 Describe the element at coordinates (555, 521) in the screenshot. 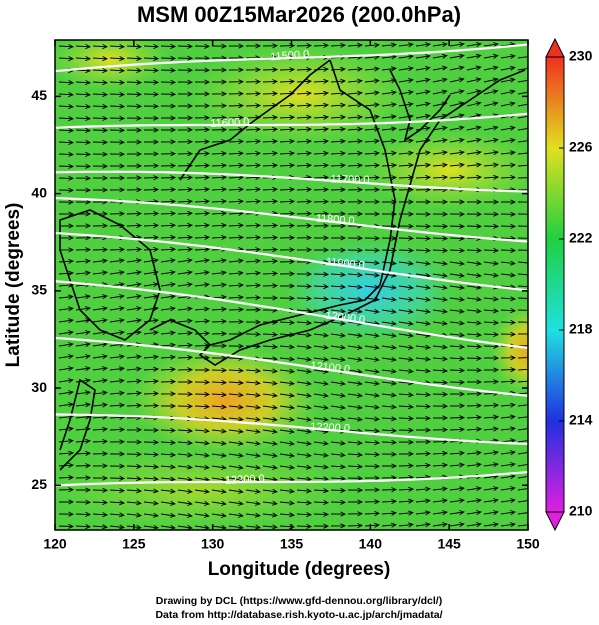

I see `colorbar-extend-low` at that location.